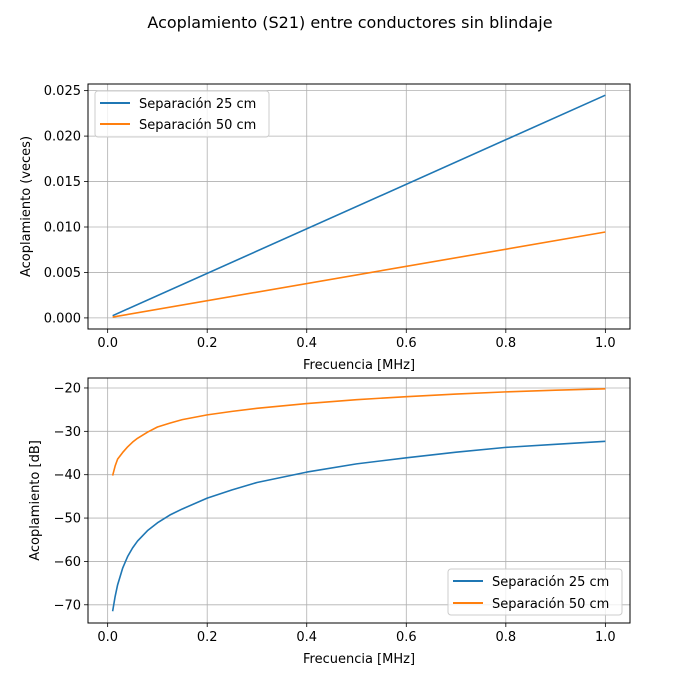 The width and height of the screenshot is (700, 700). Describe the element at coordinates (67, 388) in the screenshot. I see `y-tick-label: −20` at that location.